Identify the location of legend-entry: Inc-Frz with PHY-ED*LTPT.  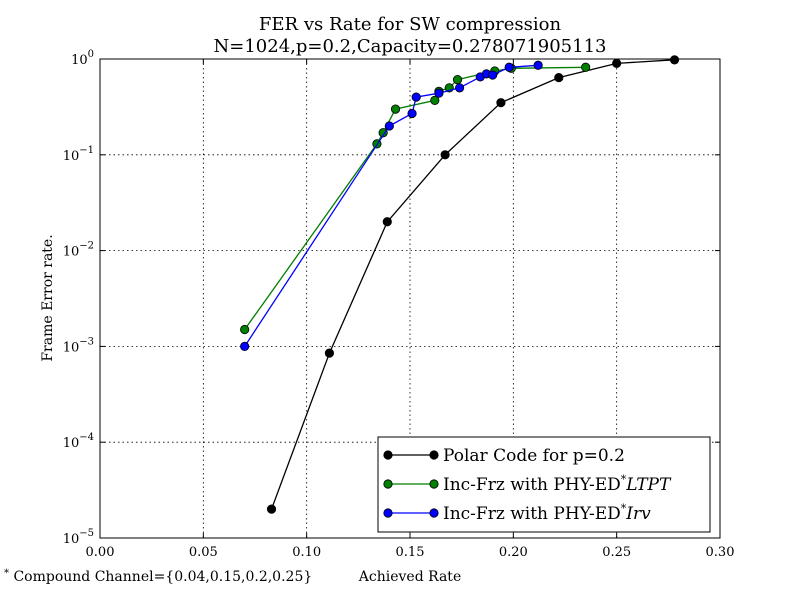
(527, 484).